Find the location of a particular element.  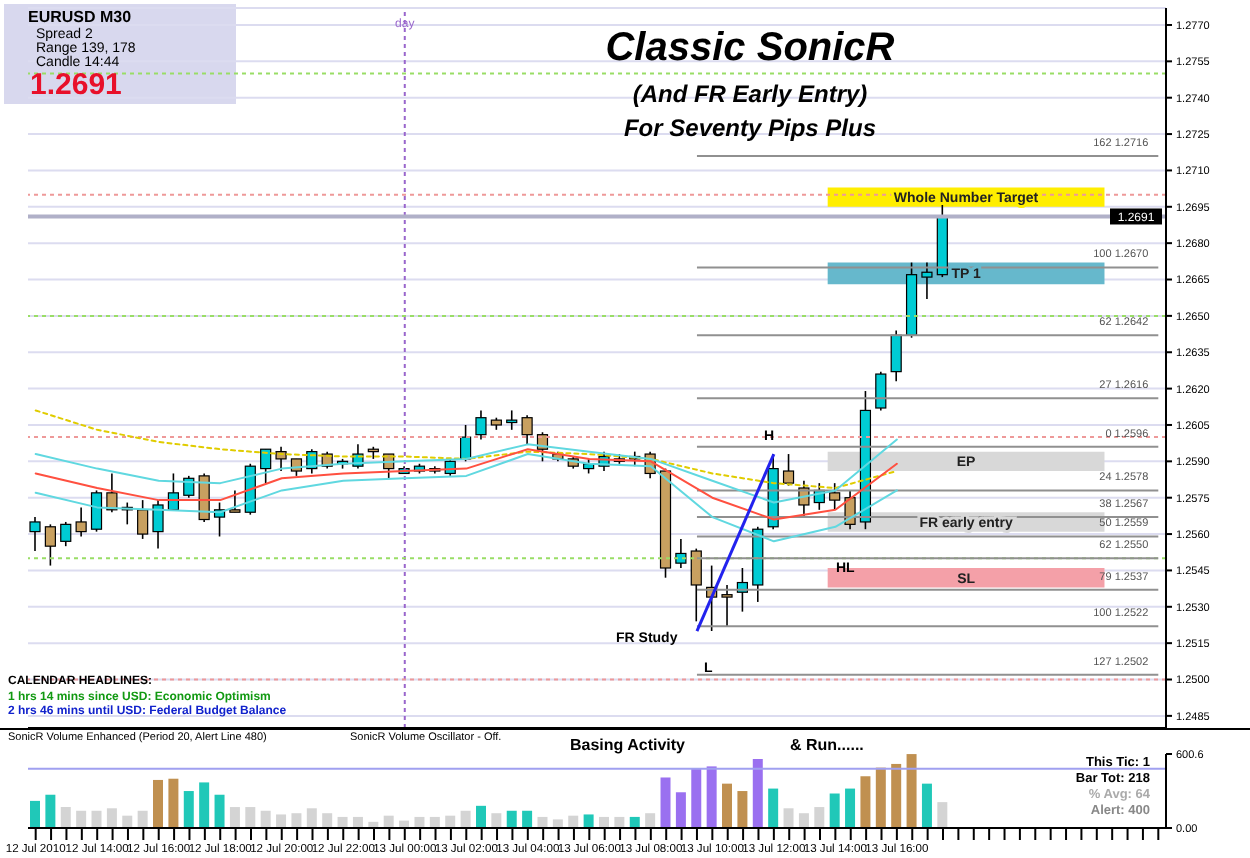

annotation: EURUSD M30 is located at coordinates (80, 17).